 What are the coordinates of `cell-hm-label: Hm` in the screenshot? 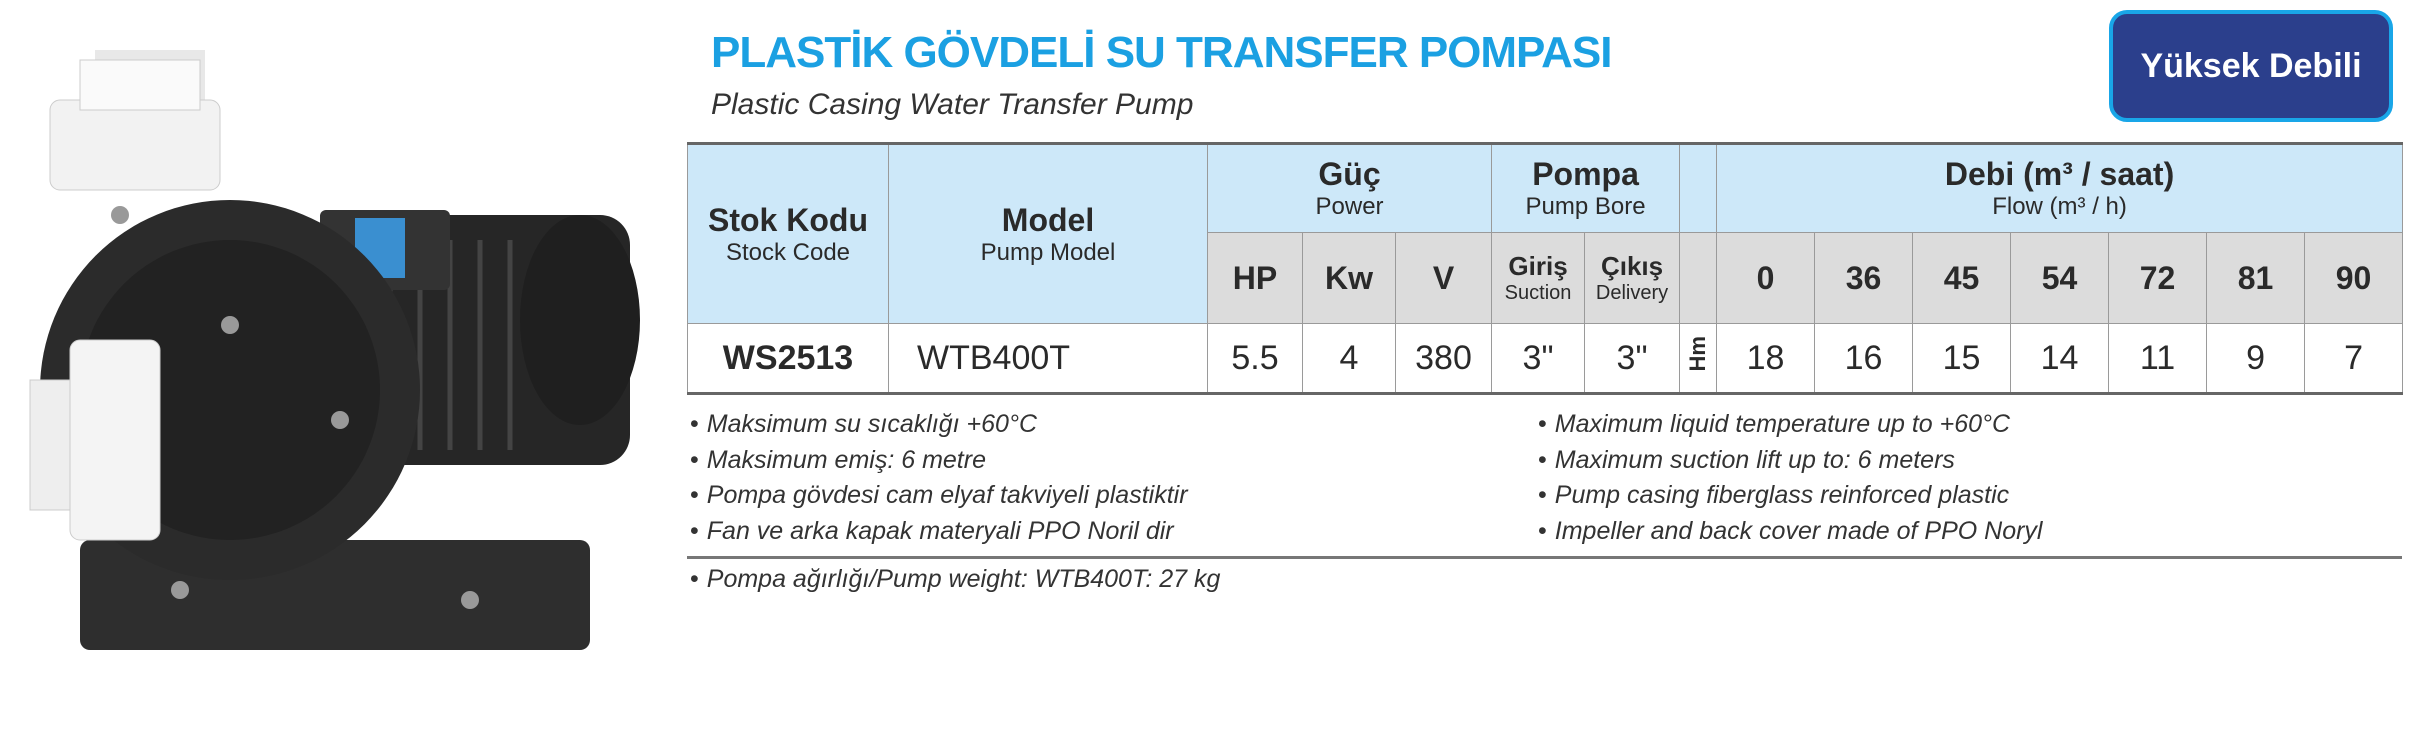 It's located at (1698, 358).